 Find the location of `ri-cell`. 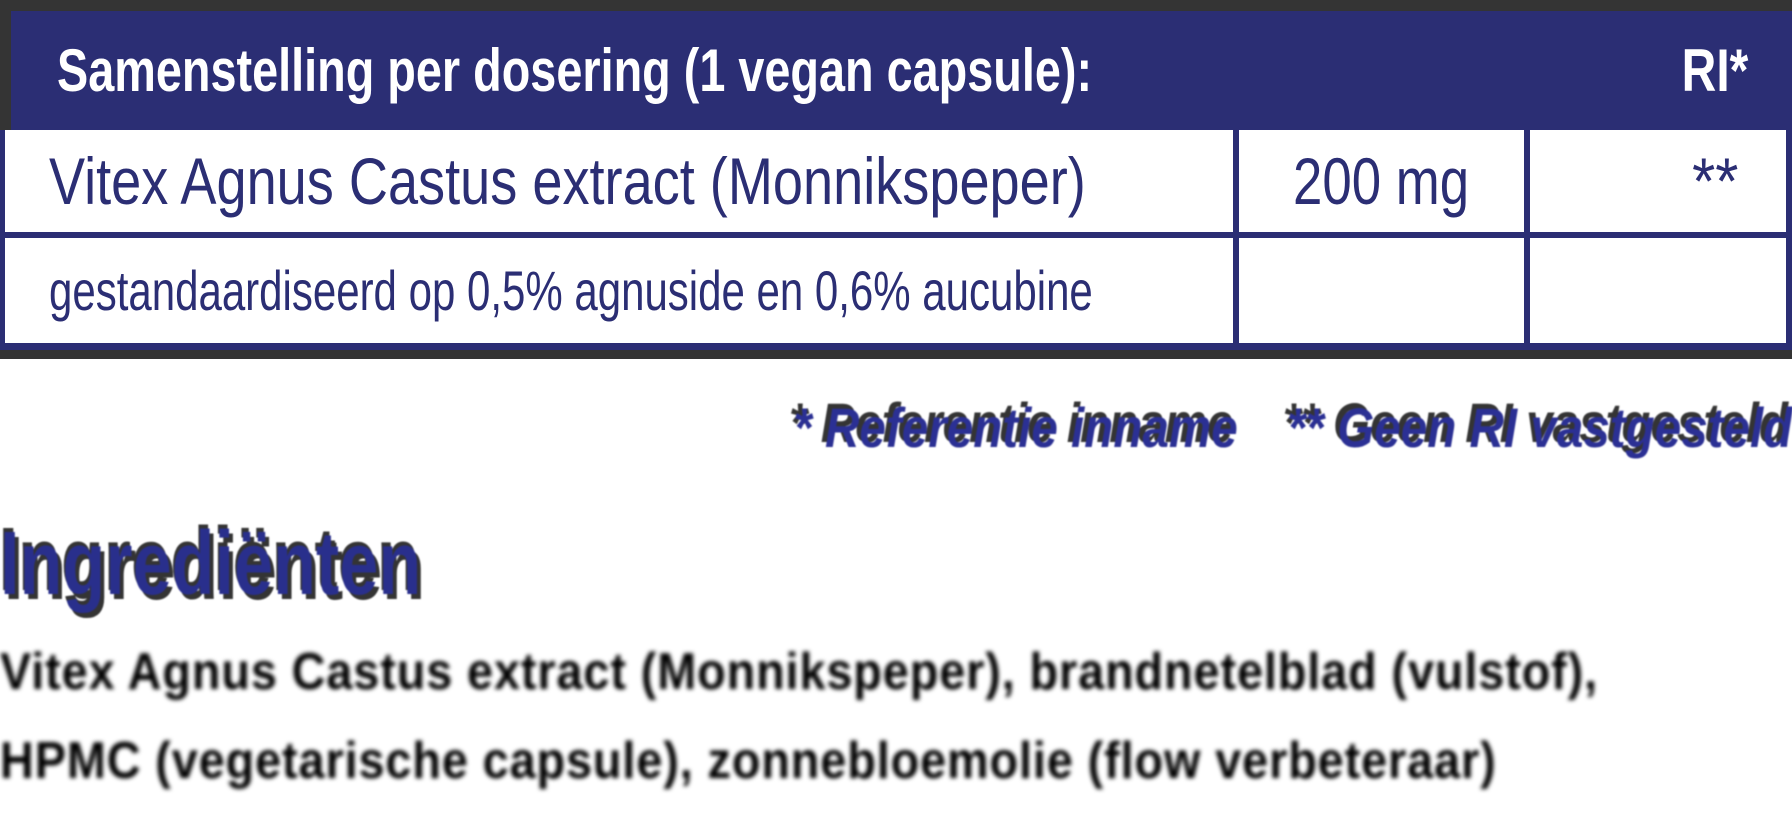

ri-cell is located at coordinates (1655, 290).